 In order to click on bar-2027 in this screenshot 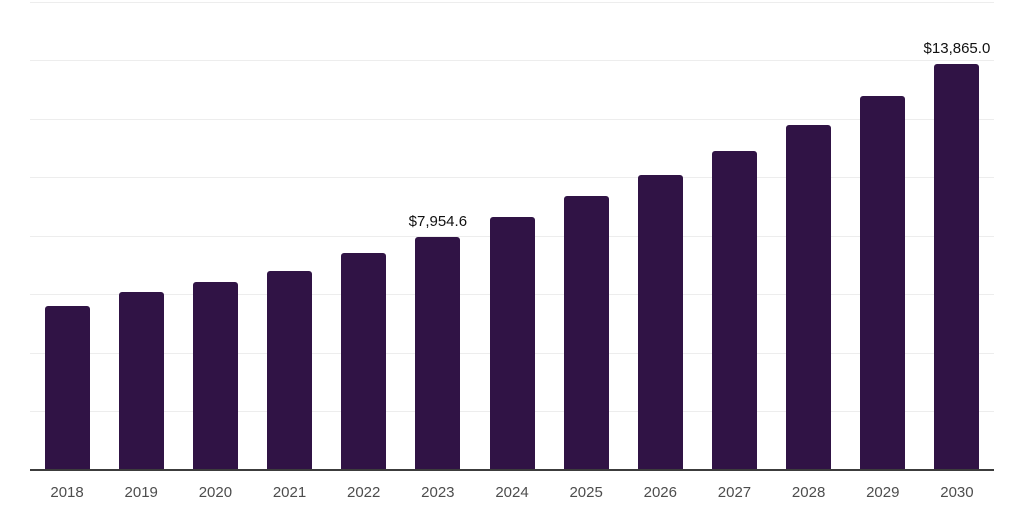, I will do `click(734, 310)`.